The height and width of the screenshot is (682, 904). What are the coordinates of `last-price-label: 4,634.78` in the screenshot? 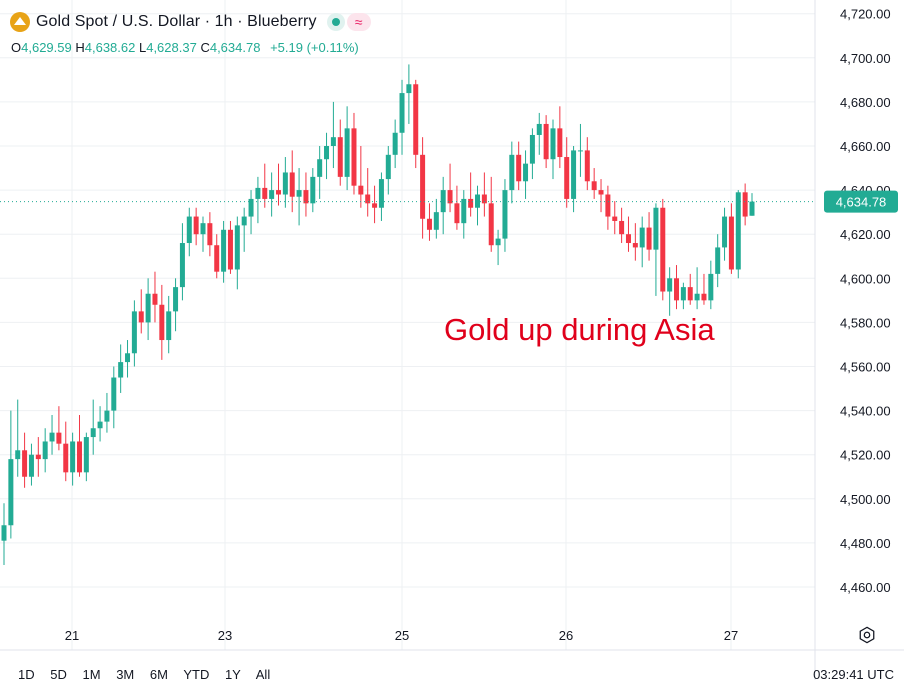 It's located at (861, 201).